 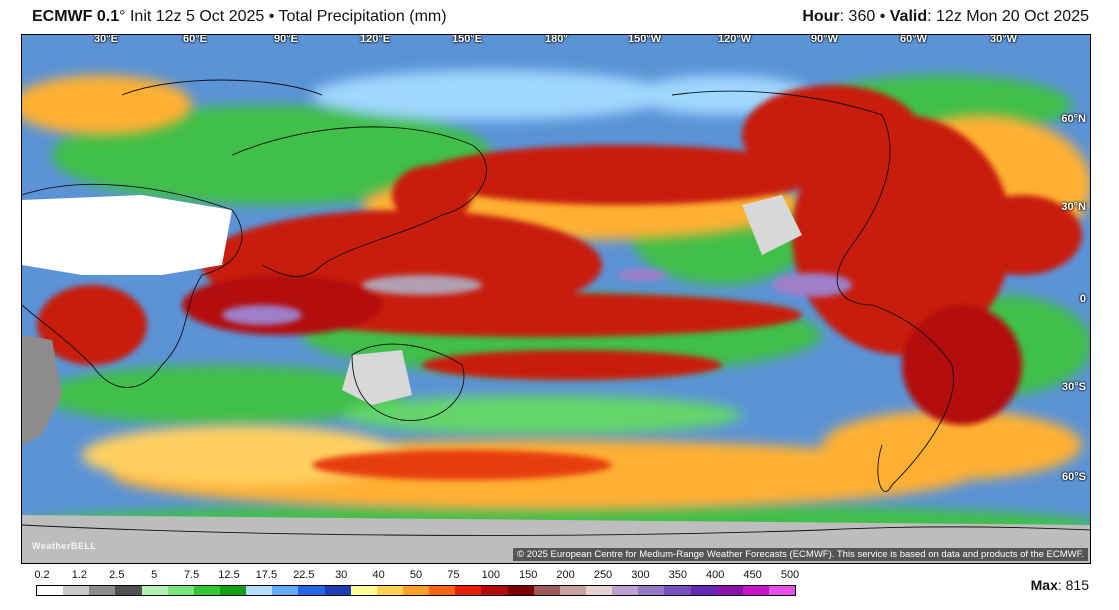 What do you see at coordinates (79, 575) in the screenshot?
I see `legend-label-1: 1.2` at bounding box center [79, 575].